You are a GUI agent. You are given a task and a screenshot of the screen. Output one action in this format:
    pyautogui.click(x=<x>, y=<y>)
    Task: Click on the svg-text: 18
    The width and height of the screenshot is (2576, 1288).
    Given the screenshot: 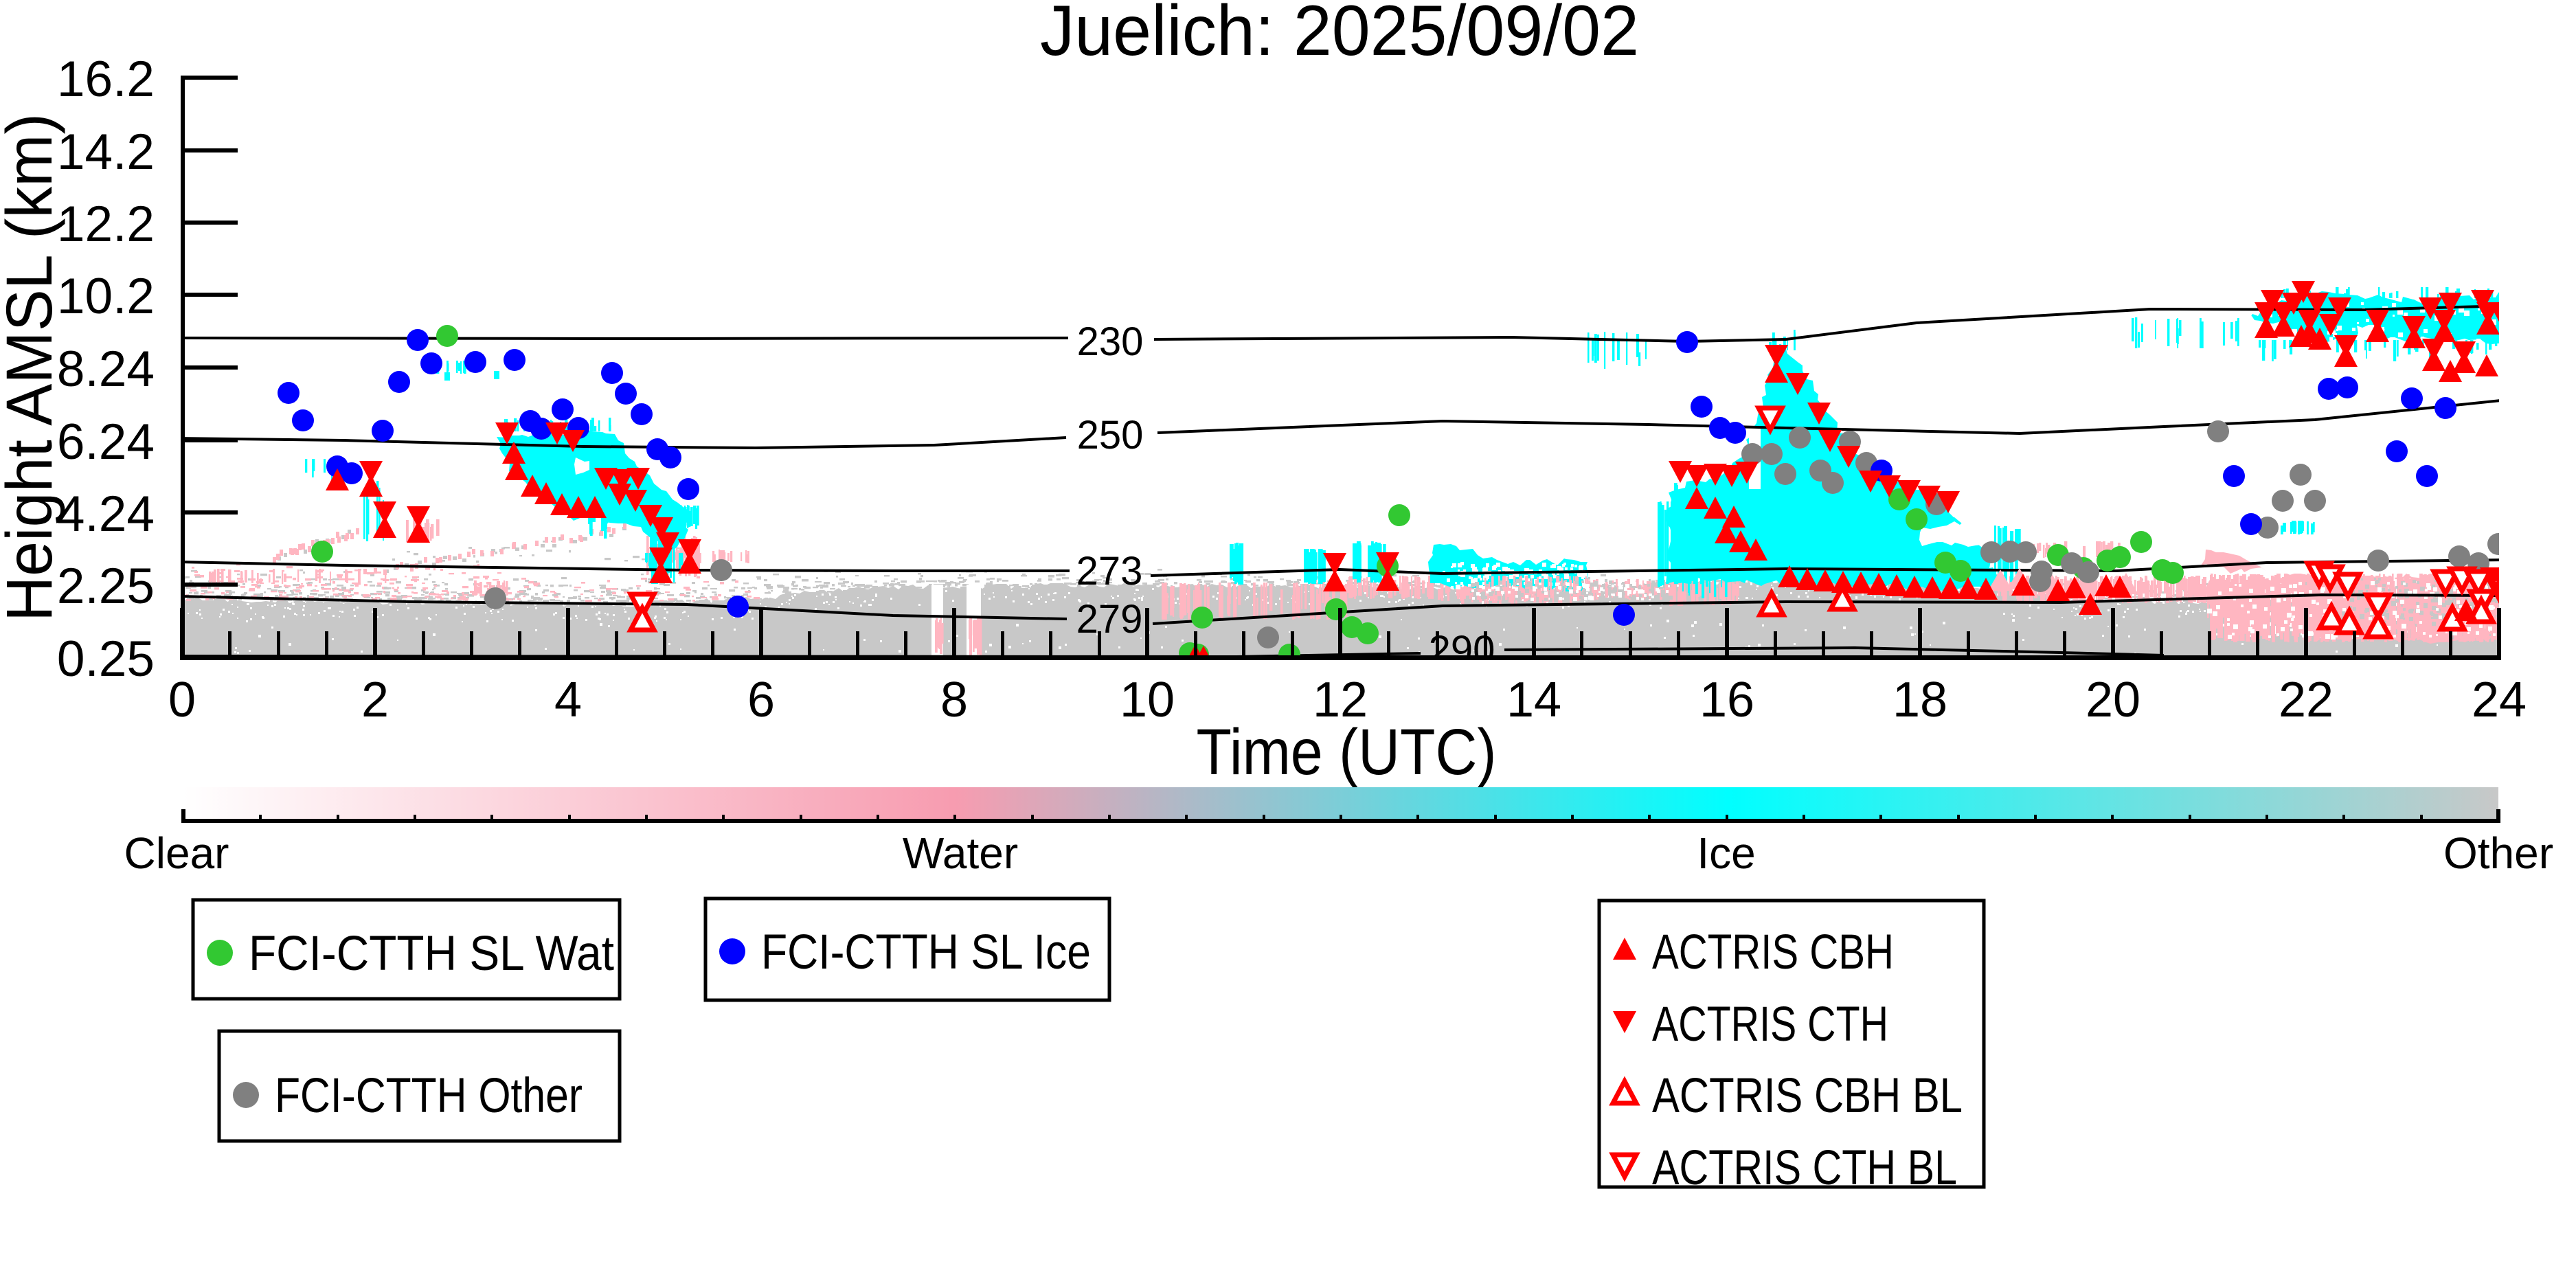 What is the action you would take?
    pyautogui.click(x=1920, y=700)
    